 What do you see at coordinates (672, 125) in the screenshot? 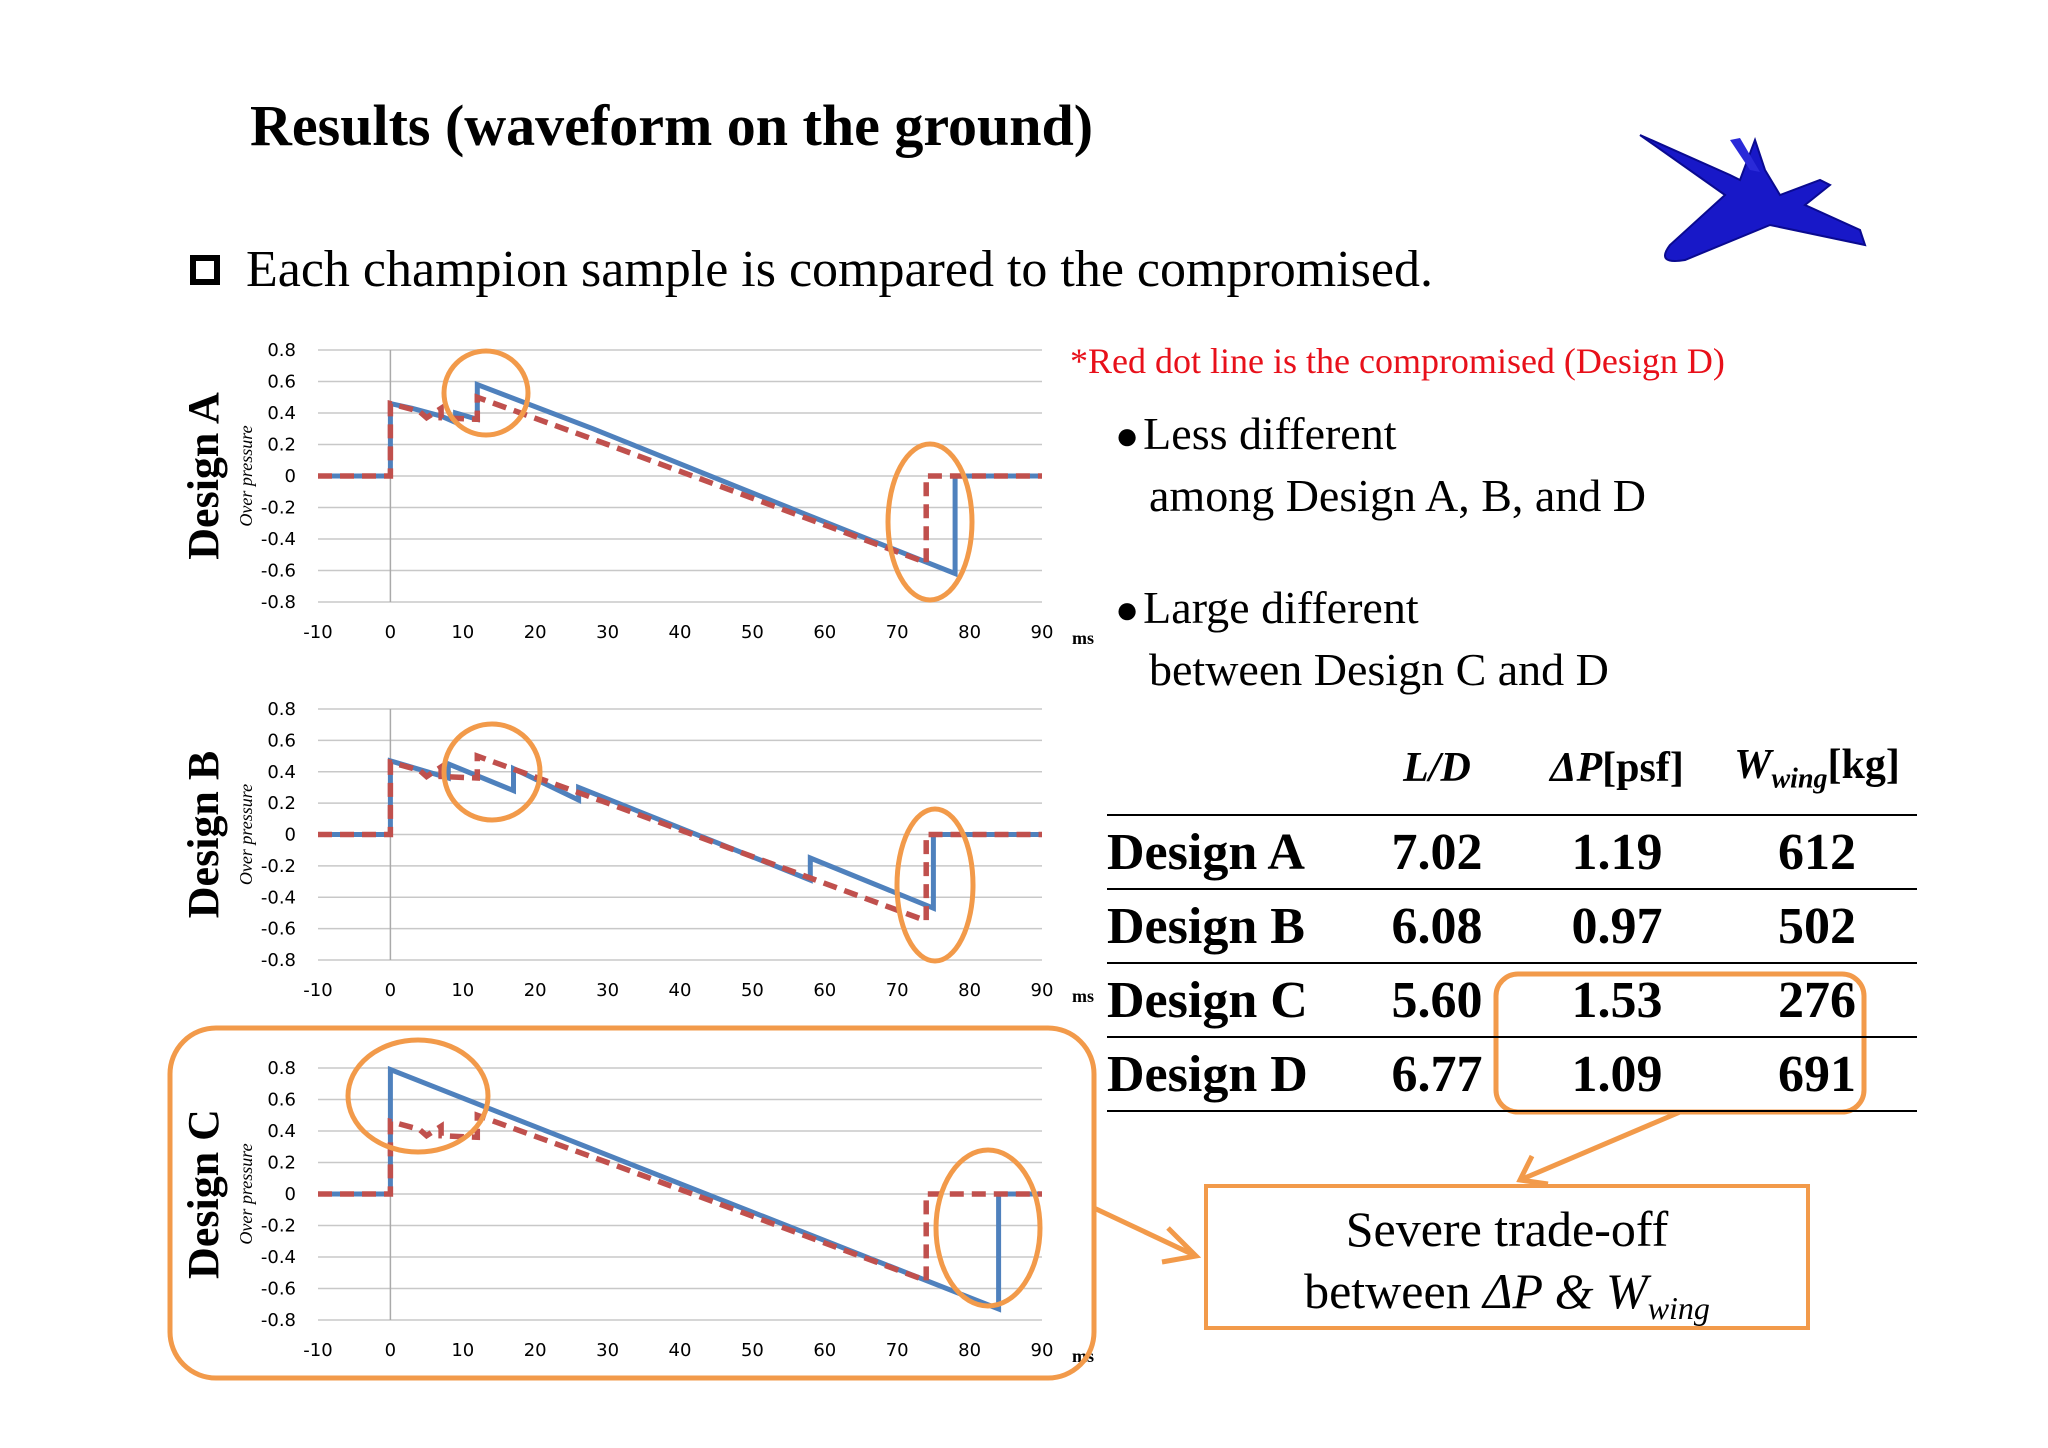
I see `slide-title: Results (waveform on the ground)` at bounding box center [672, 125].